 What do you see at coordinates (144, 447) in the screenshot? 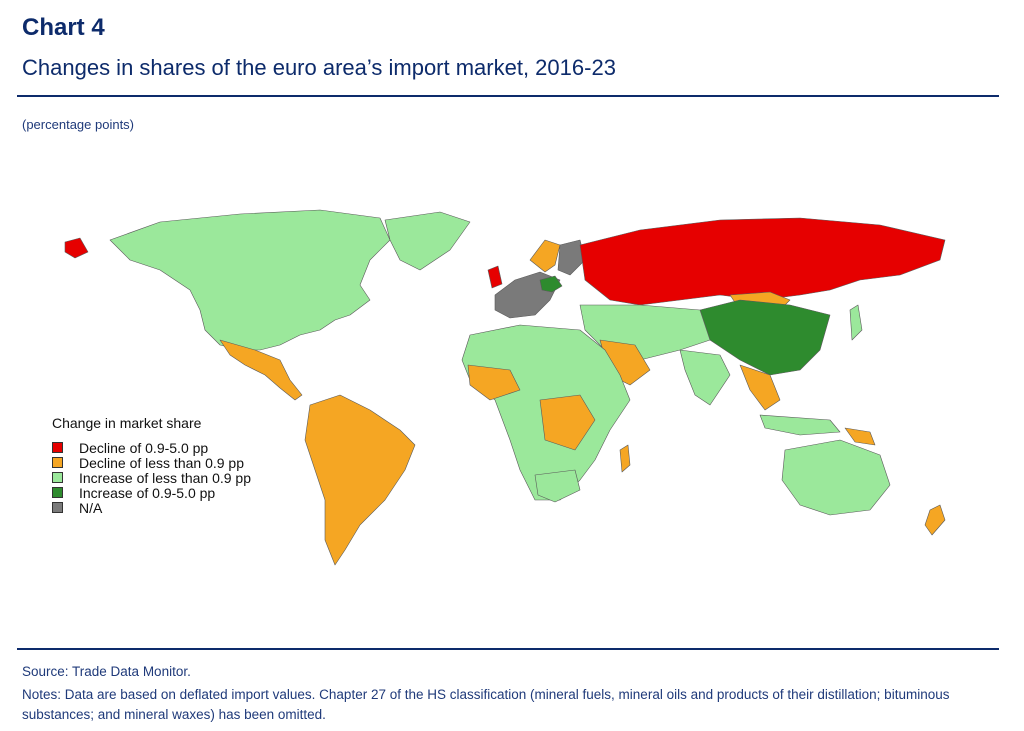
I see `legend-label: Decline of 0.9-5.0 pp` at bounding box center [144, 447].